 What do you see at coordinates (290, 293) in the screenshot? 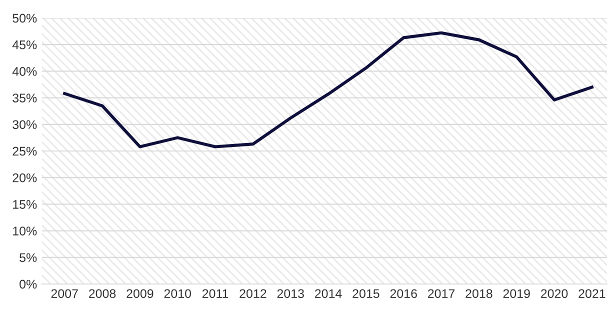
I see `x-tick-label: 2013` at bounding box center [290, 293].